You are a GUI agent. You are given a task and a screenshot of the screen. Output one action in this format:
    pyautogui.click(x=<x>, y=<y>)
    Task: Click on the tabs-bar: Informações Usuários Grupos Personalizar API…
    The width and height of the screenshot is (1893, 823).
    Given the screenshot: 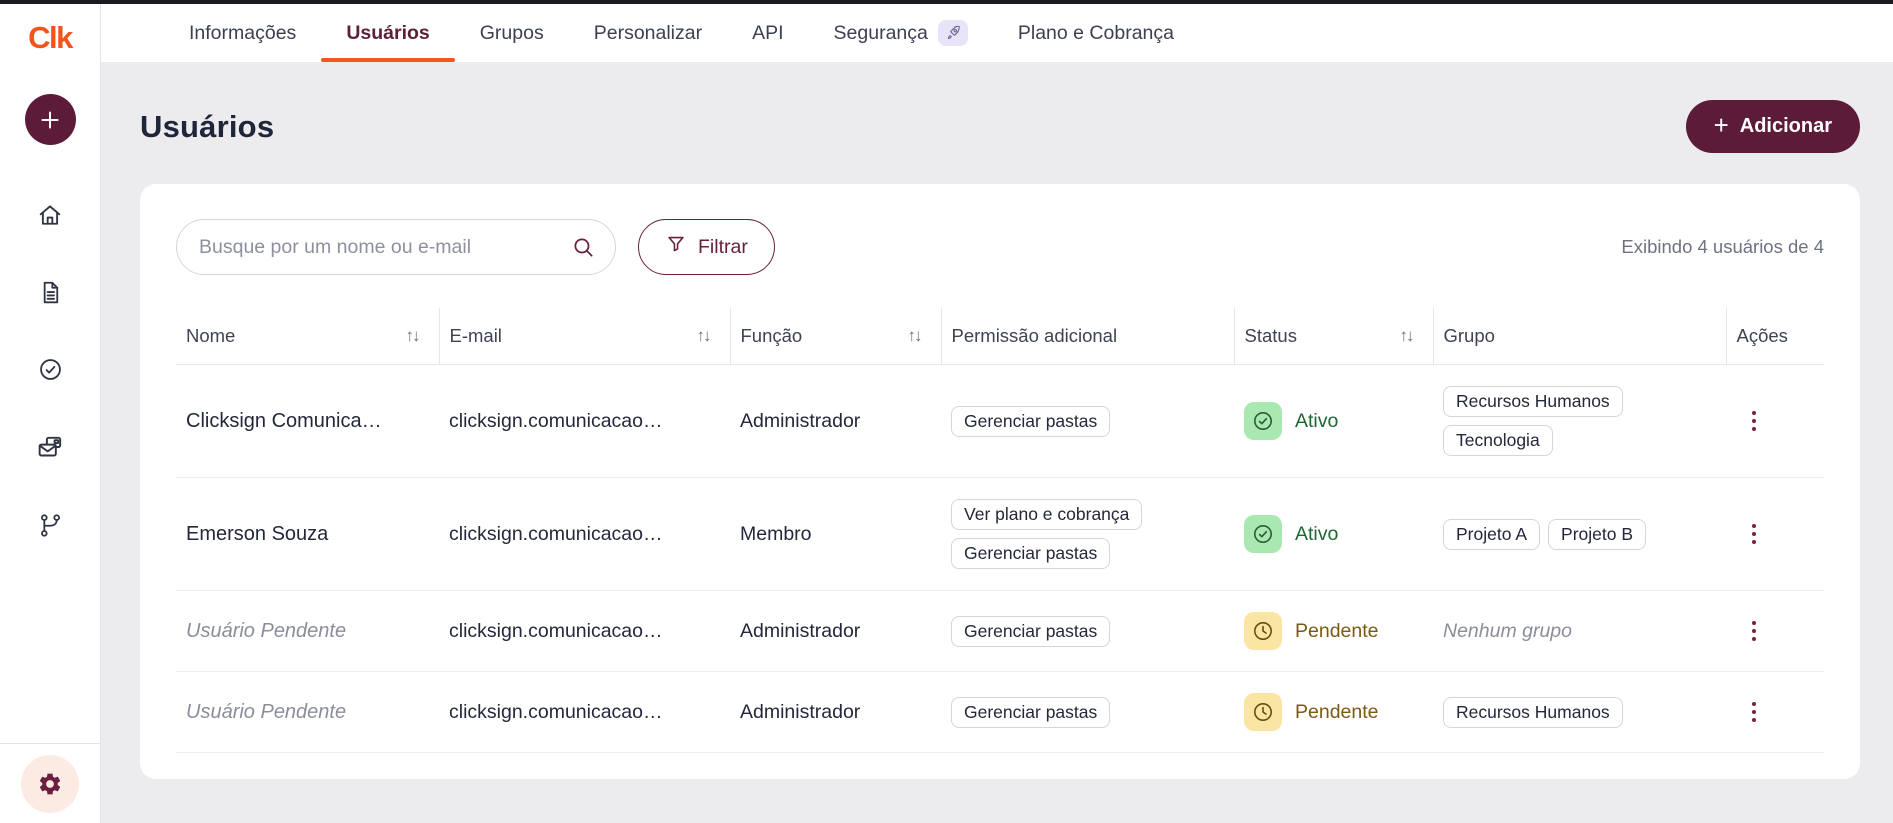 What is the action you would take?
    pyautogui.click(x=997, y=33)
    